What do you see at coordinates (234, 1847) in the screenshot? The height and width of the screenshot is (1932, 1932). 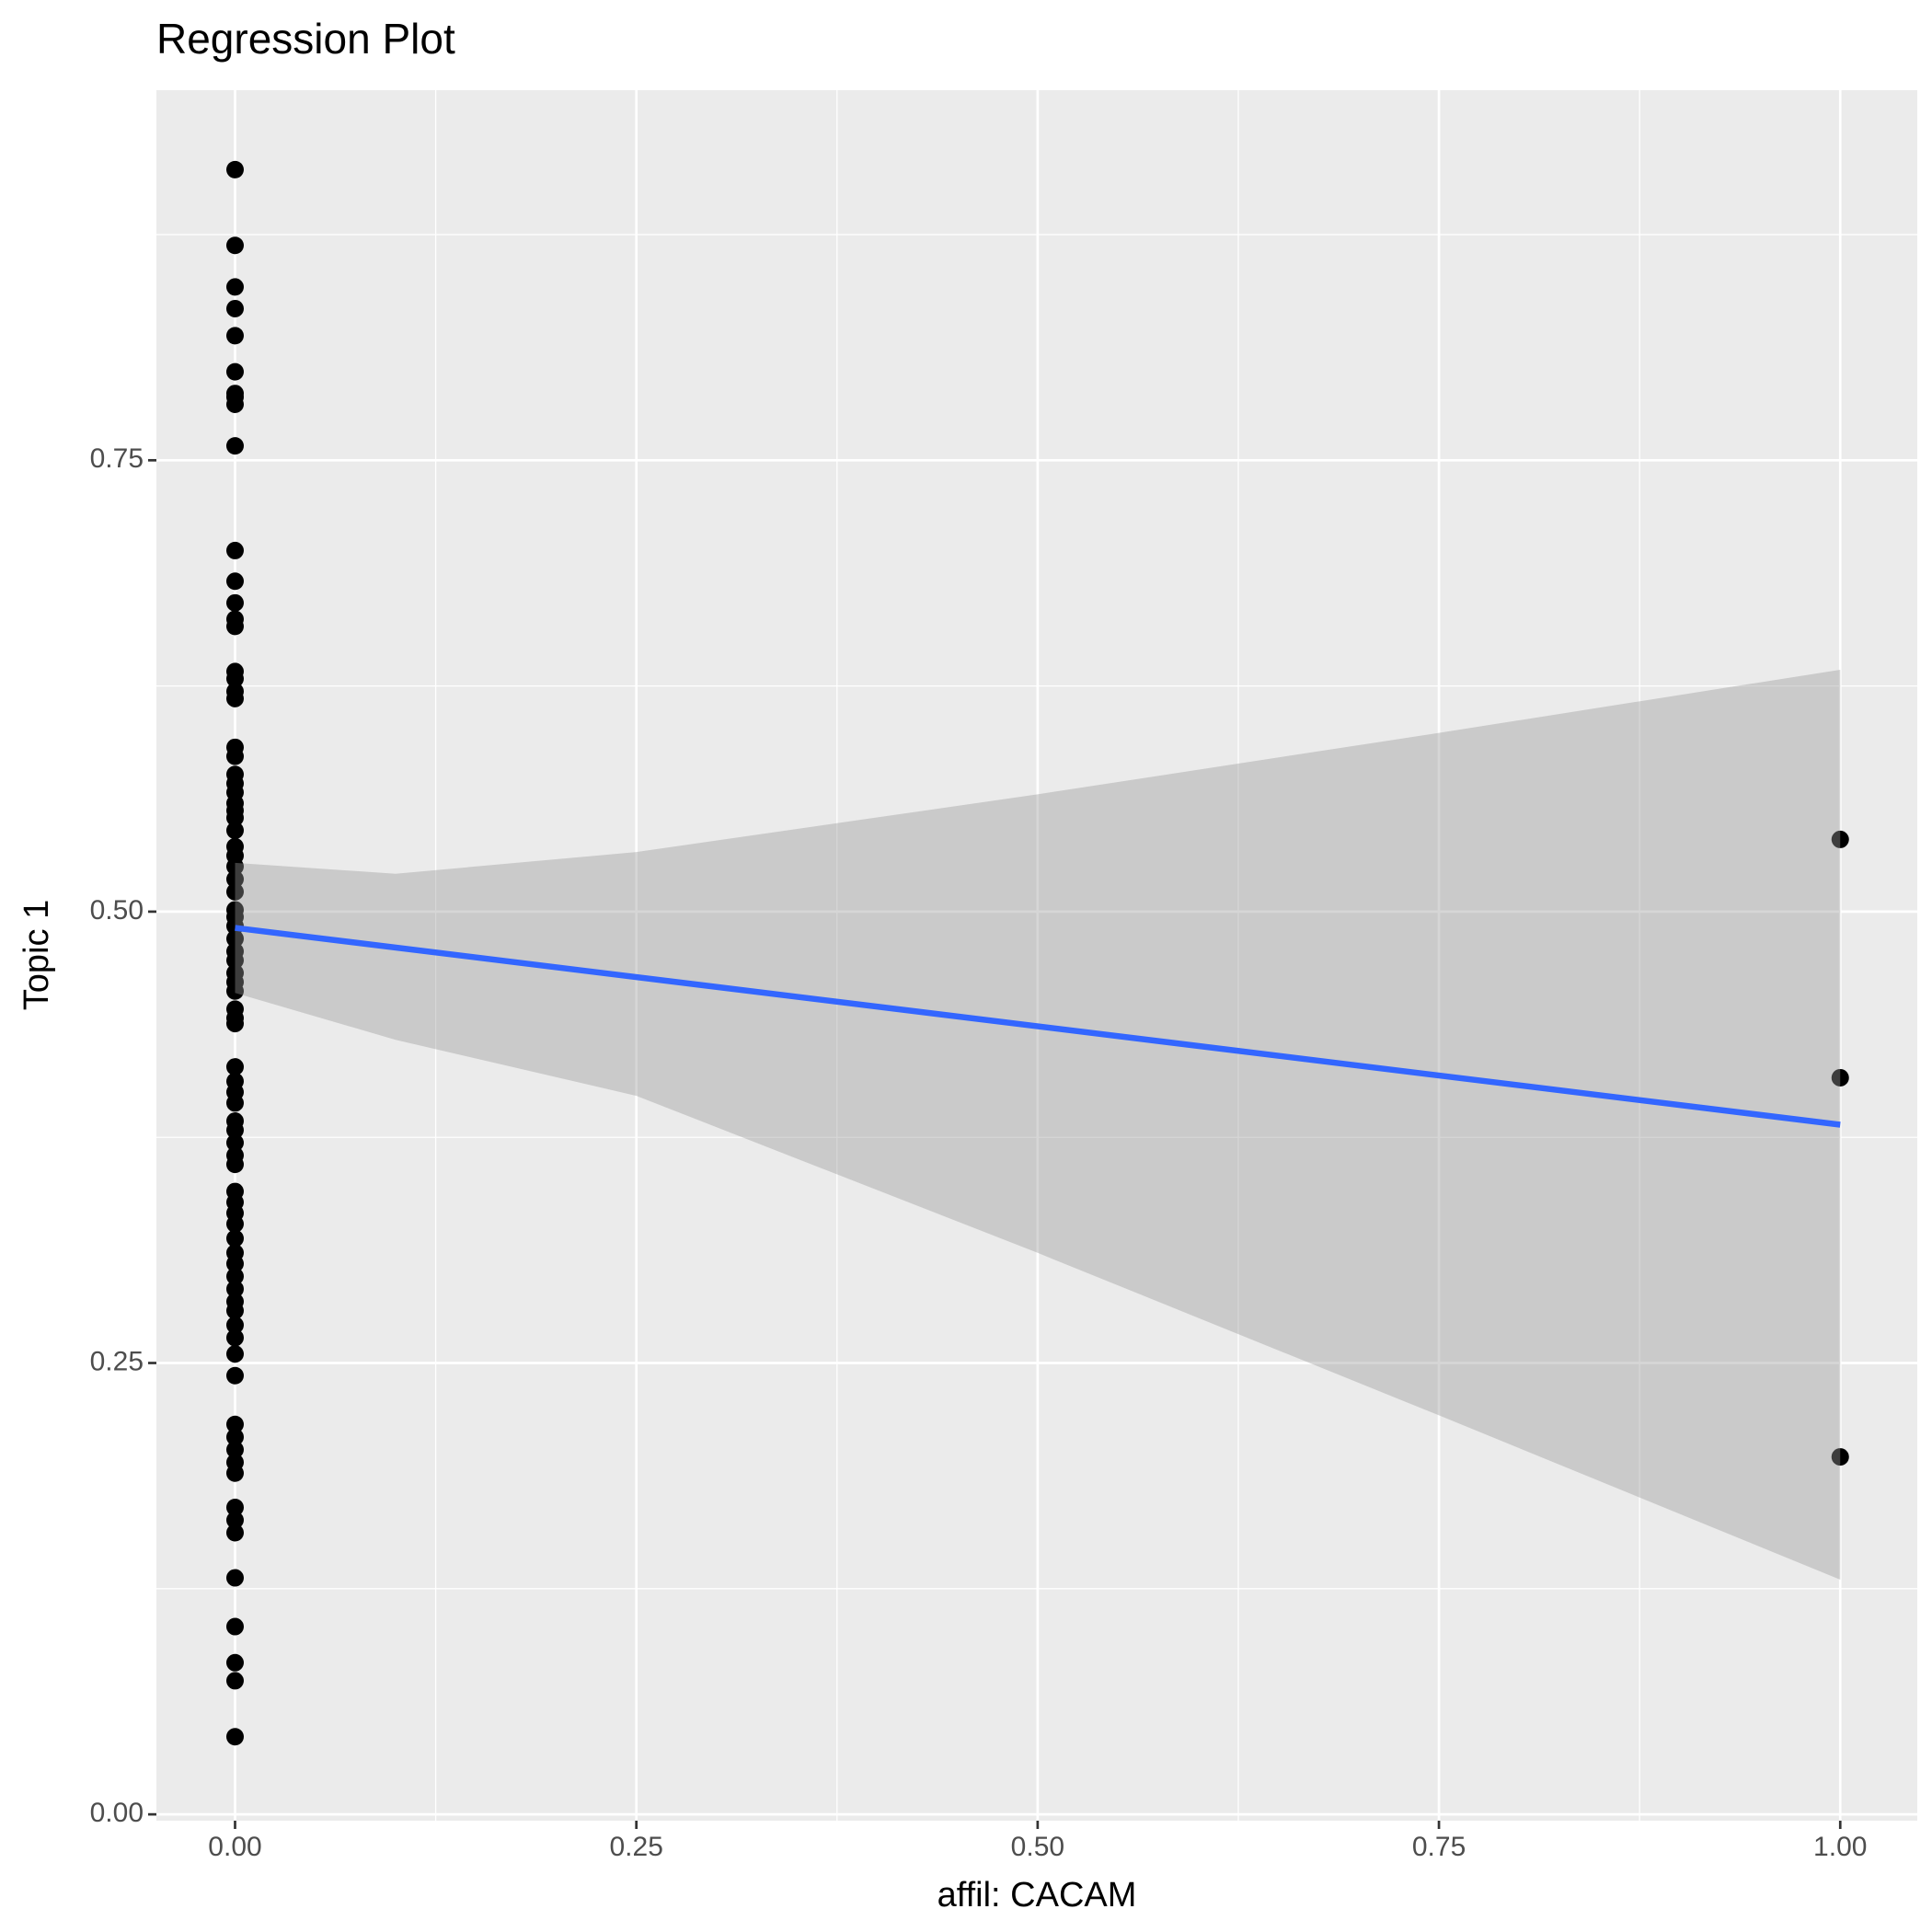 I see `x-tick-label: 0.00` at bounding box center [234, 1847].